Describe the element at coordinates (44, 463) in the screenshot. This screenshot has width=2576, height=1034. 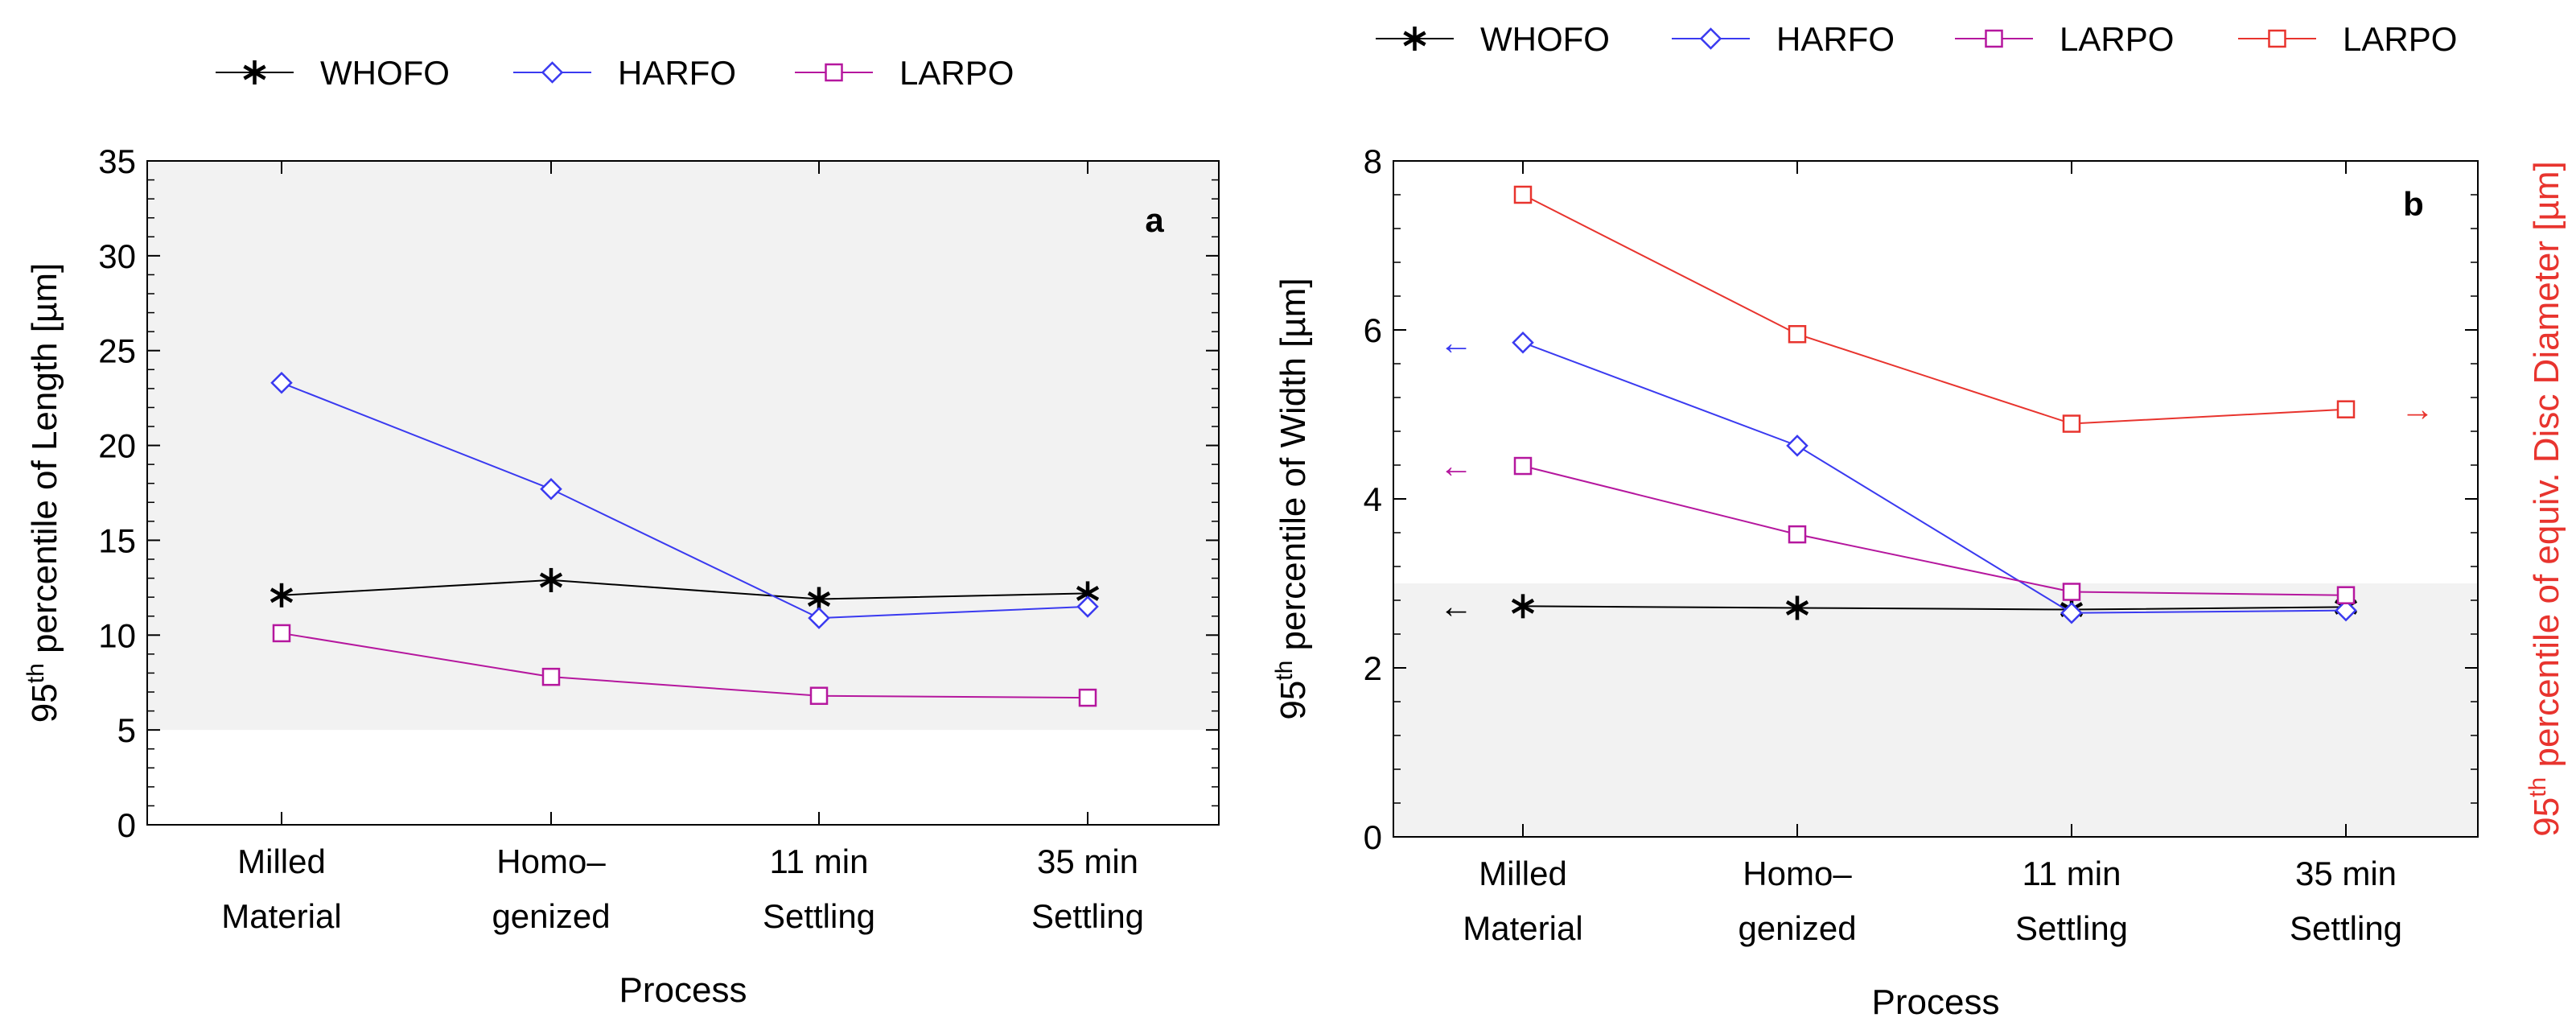
I see `y-axis-title-suffix: percentile of Length [µm]` at that location.